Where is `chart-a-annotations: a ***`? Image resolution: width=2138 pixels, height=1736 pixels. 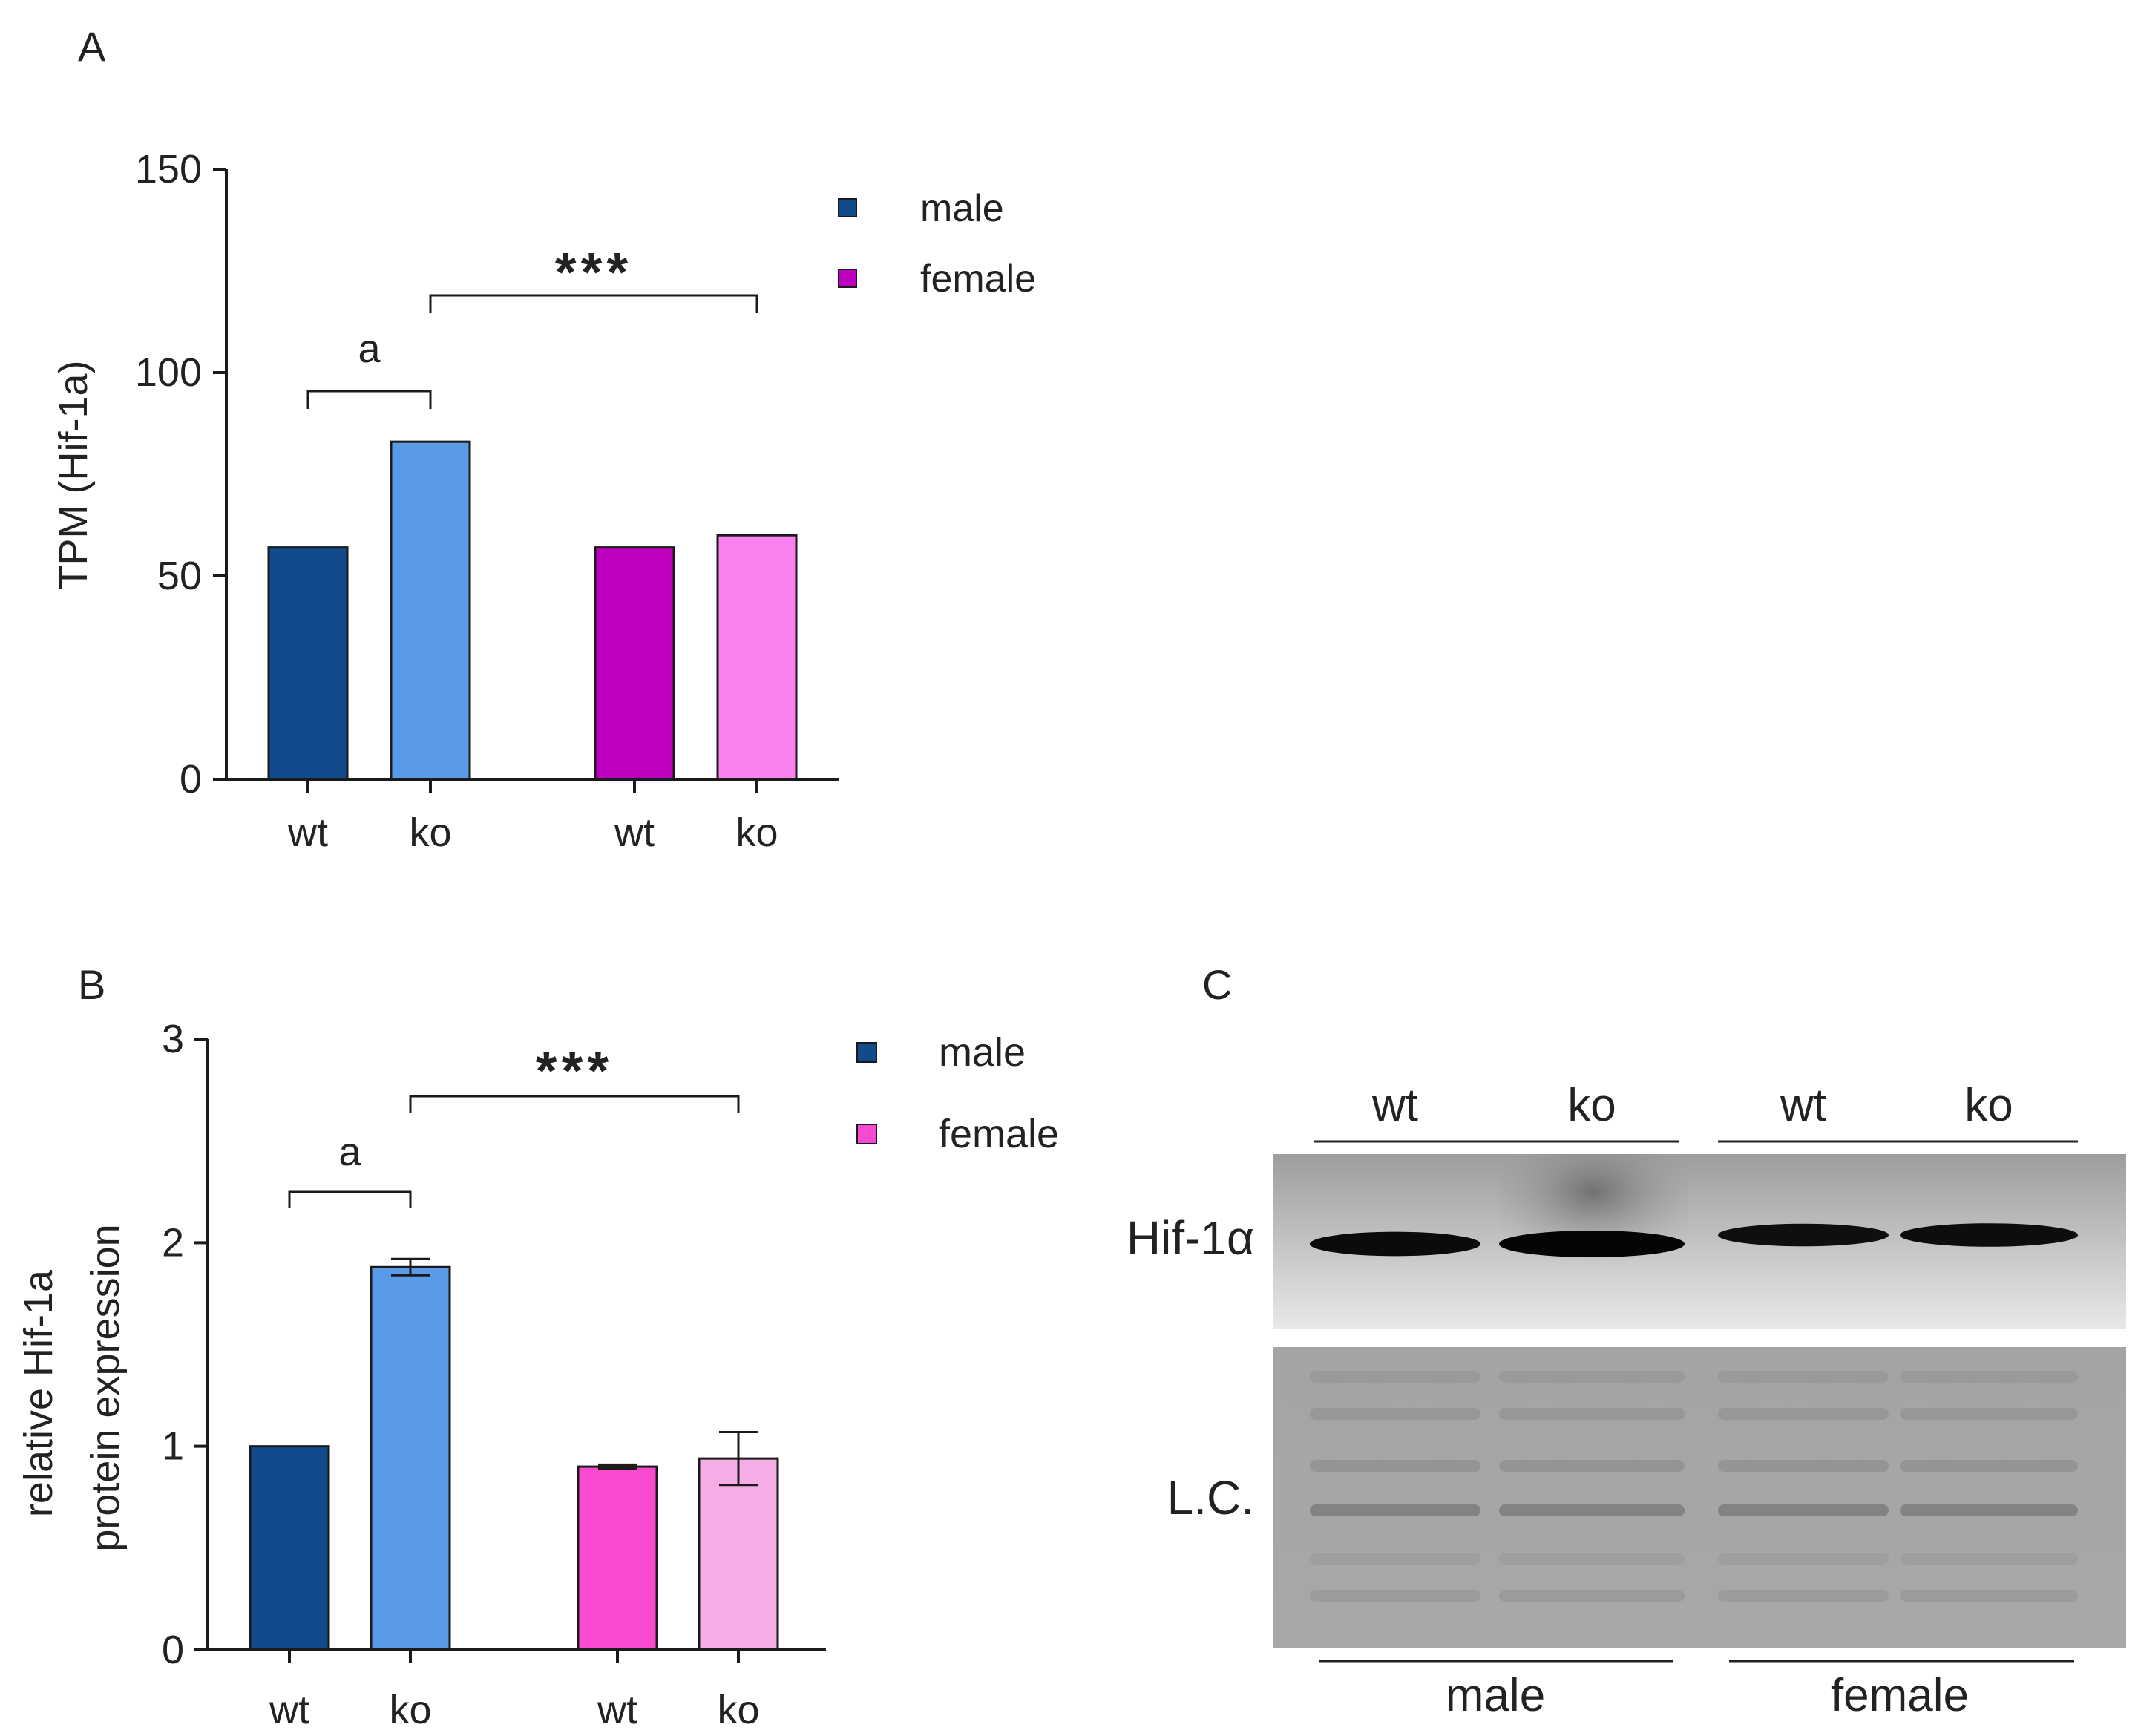
chart-a-annotations: a *** is located at coordinates (532, 325).